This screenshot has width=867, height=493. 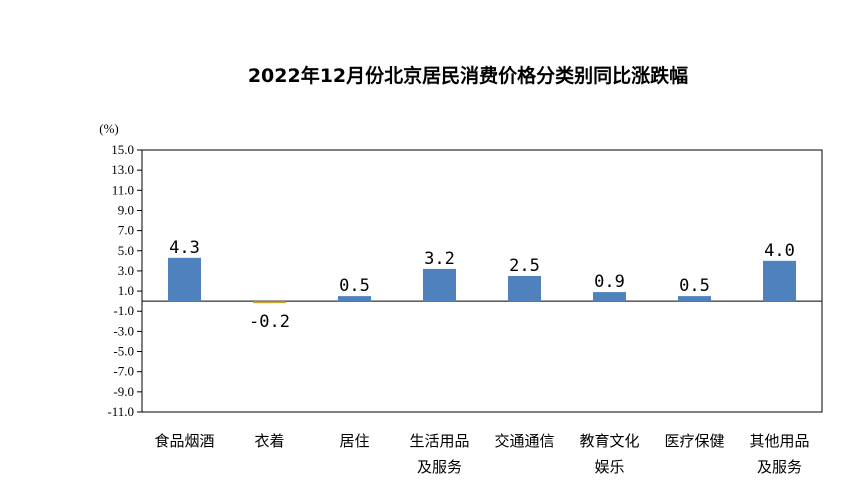 What do you see at coordinates (779, 441) in the screenshot?
I see `category-label: 其他用品` at bounding box center [779, 441].